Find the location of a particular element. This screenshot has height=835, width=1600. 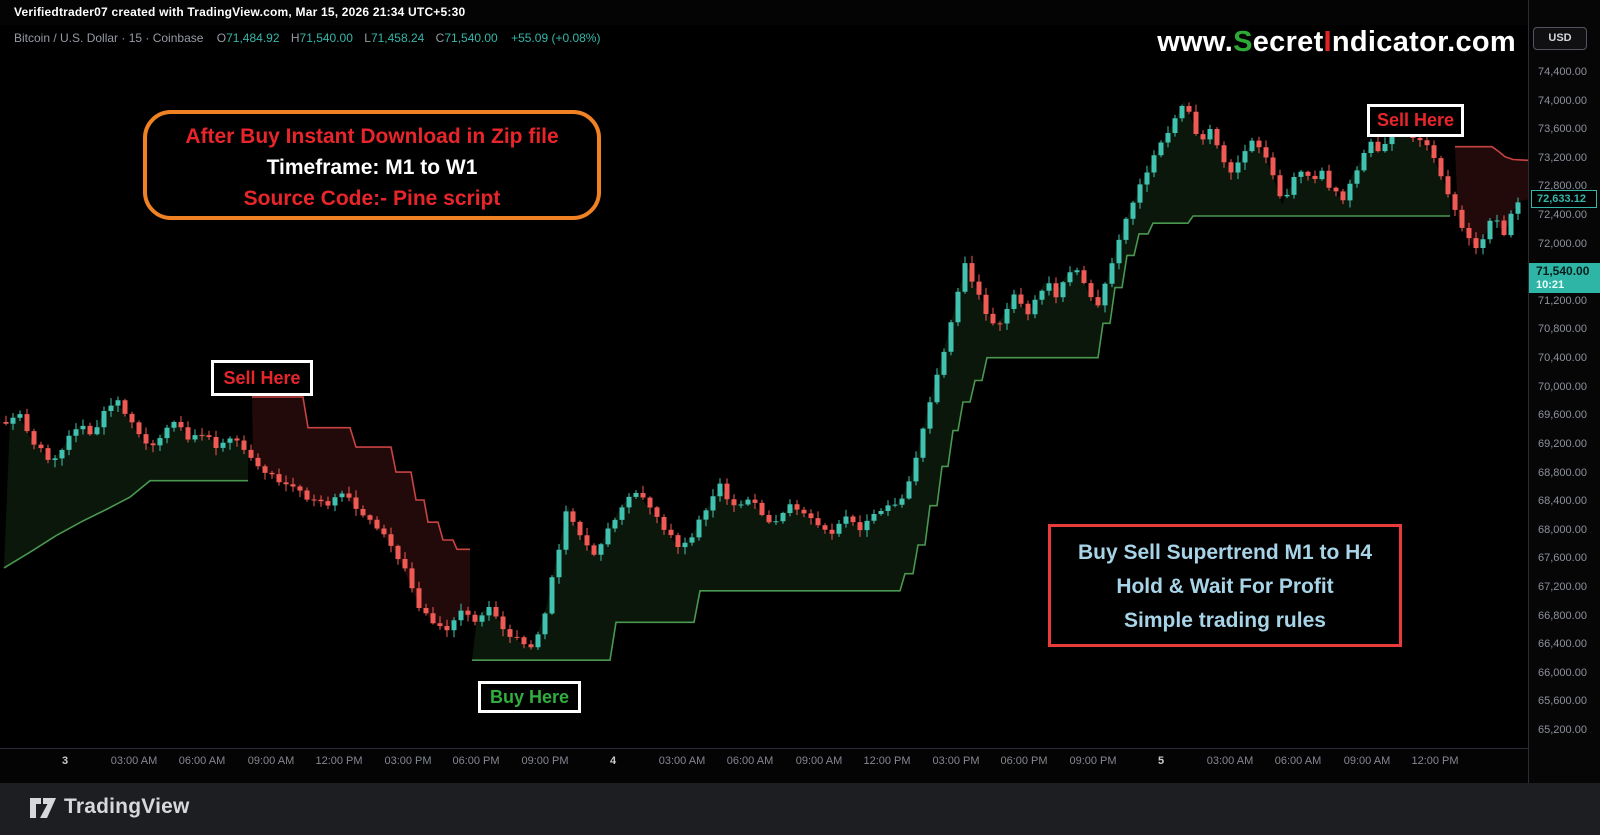

price-axis-tick: 74,400.00 is located at coordinates (1562, 72).